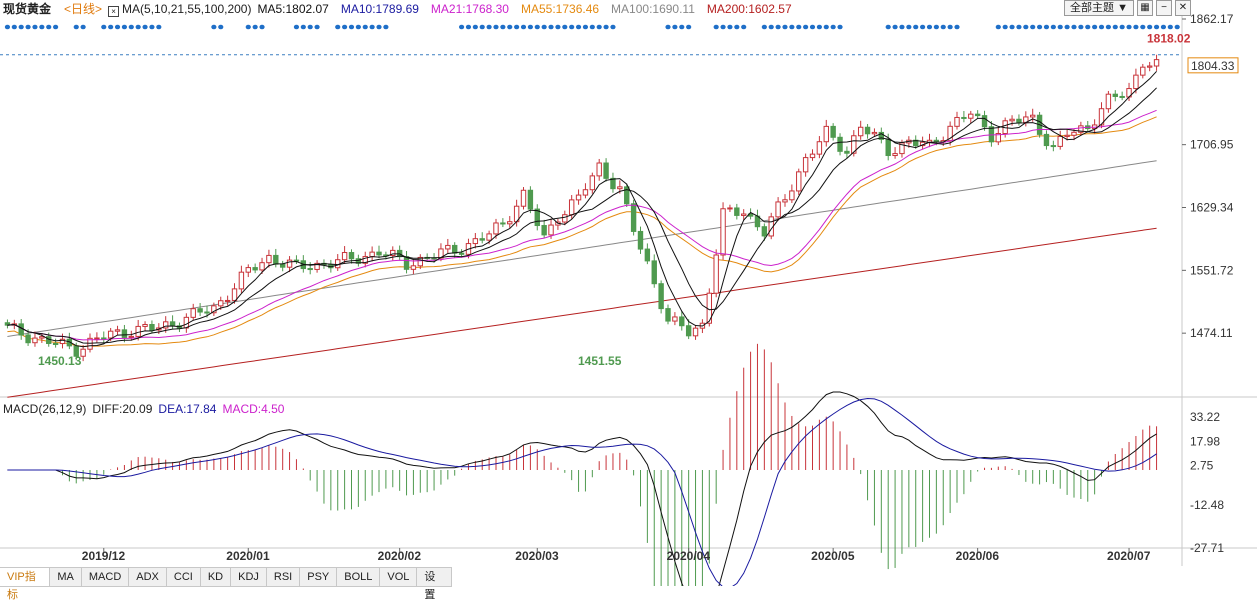  I want to click on month-label: 2020/06, so click(978, 556).